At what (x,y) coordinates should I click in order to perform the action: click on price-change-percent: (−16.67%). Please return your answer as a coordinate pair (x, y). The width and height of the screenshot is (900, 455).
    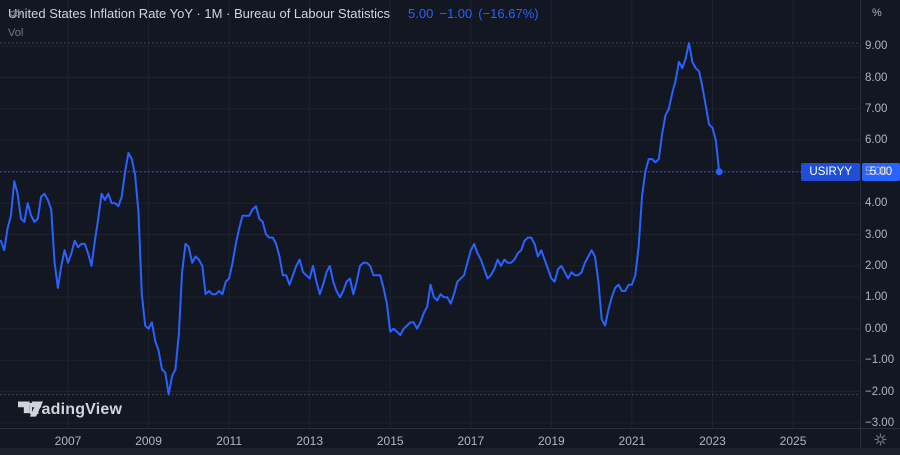
    Looking at the image, I should click on (508, 13).